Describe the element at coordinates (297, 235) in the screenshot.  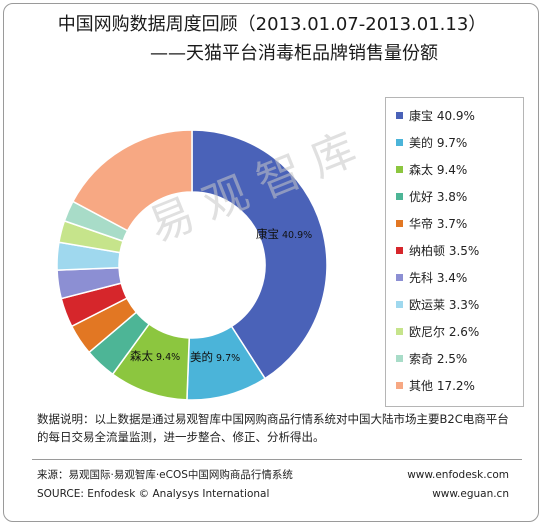
I see `data-label-value: 40.9%` at that location.